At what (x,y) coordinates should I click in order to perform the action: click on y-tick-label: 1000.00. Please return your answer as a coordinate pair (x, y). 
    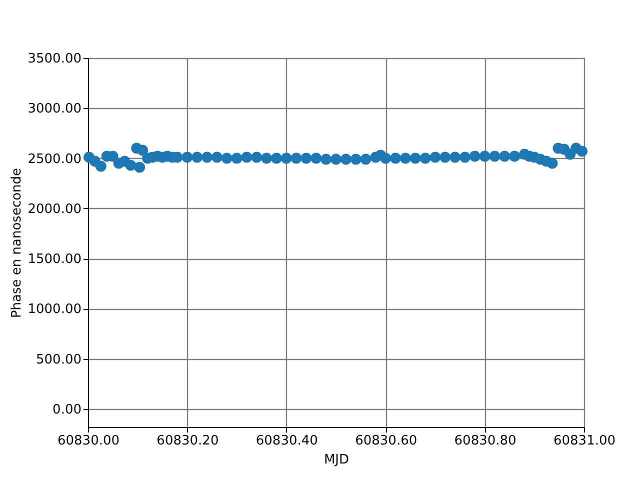
    Looking at the image, I should click on (55, 310).